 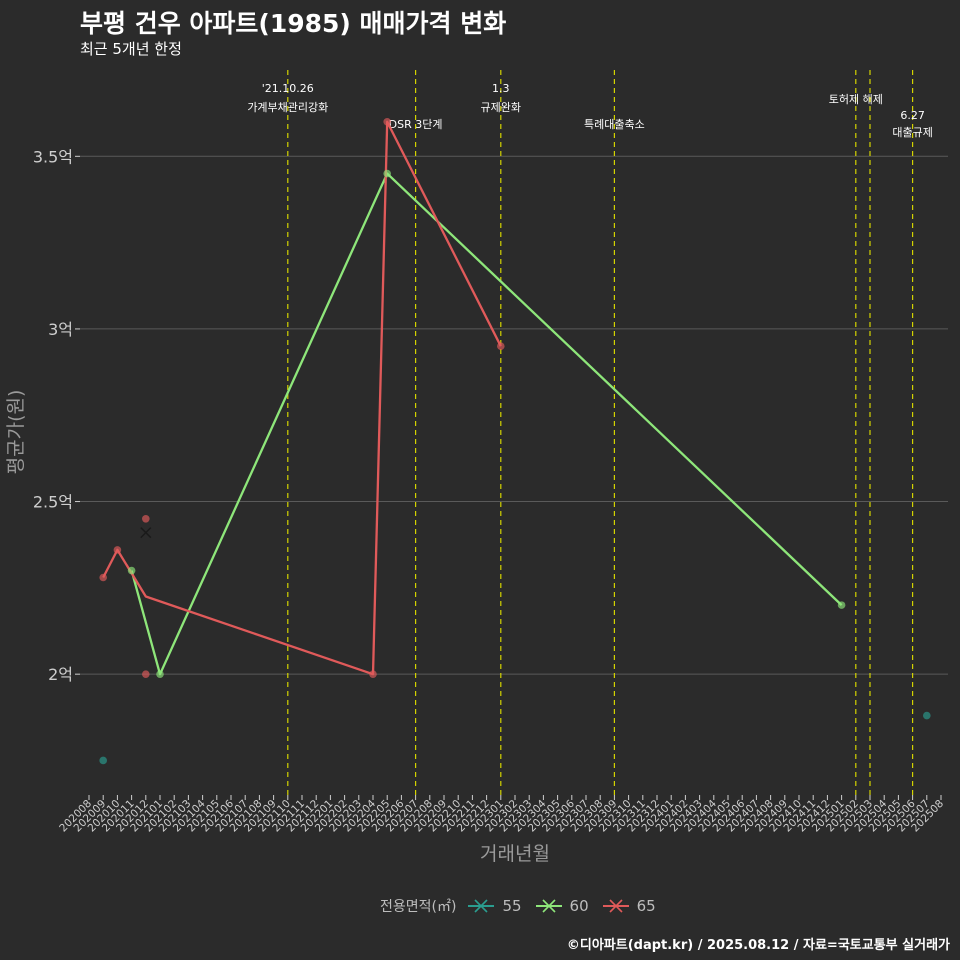 I want to click on chart-subtitle: 최근 5개년 한정, so click(x=131, y=49).